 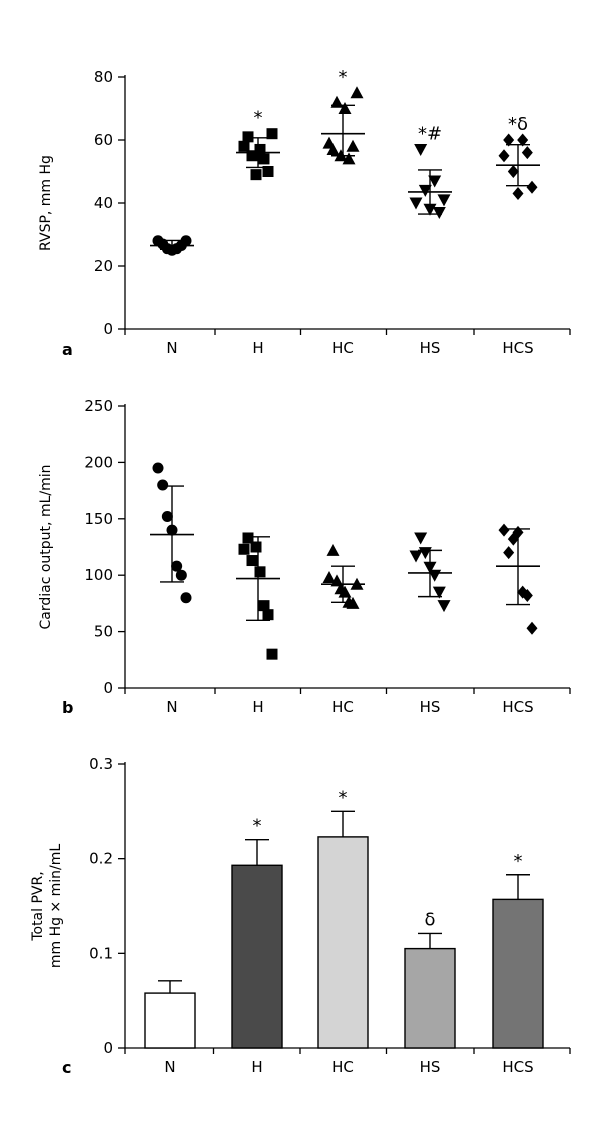 I want to click on significance-mark: *#, so click(x=430, y=133).